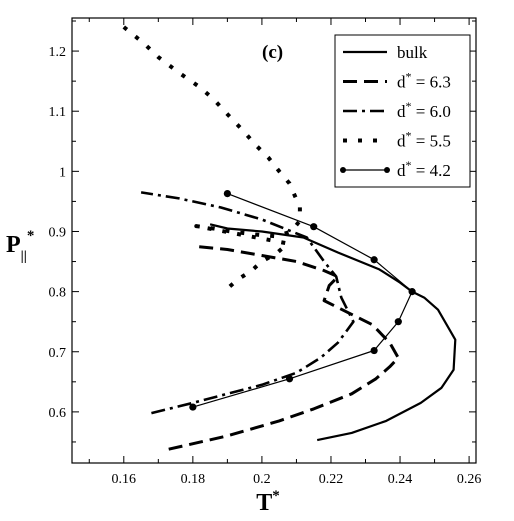 The image size is (514, 521). I want to click on y-tick-label: 1.2, so click(58, 52).